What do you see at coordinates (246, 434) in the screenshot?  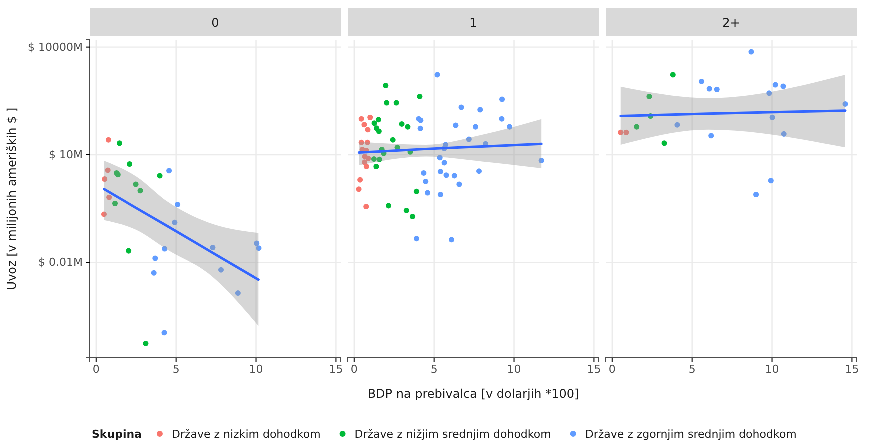 I see `legend-label: Države z nizkim dohodkom` at bounding box center [246, 434].